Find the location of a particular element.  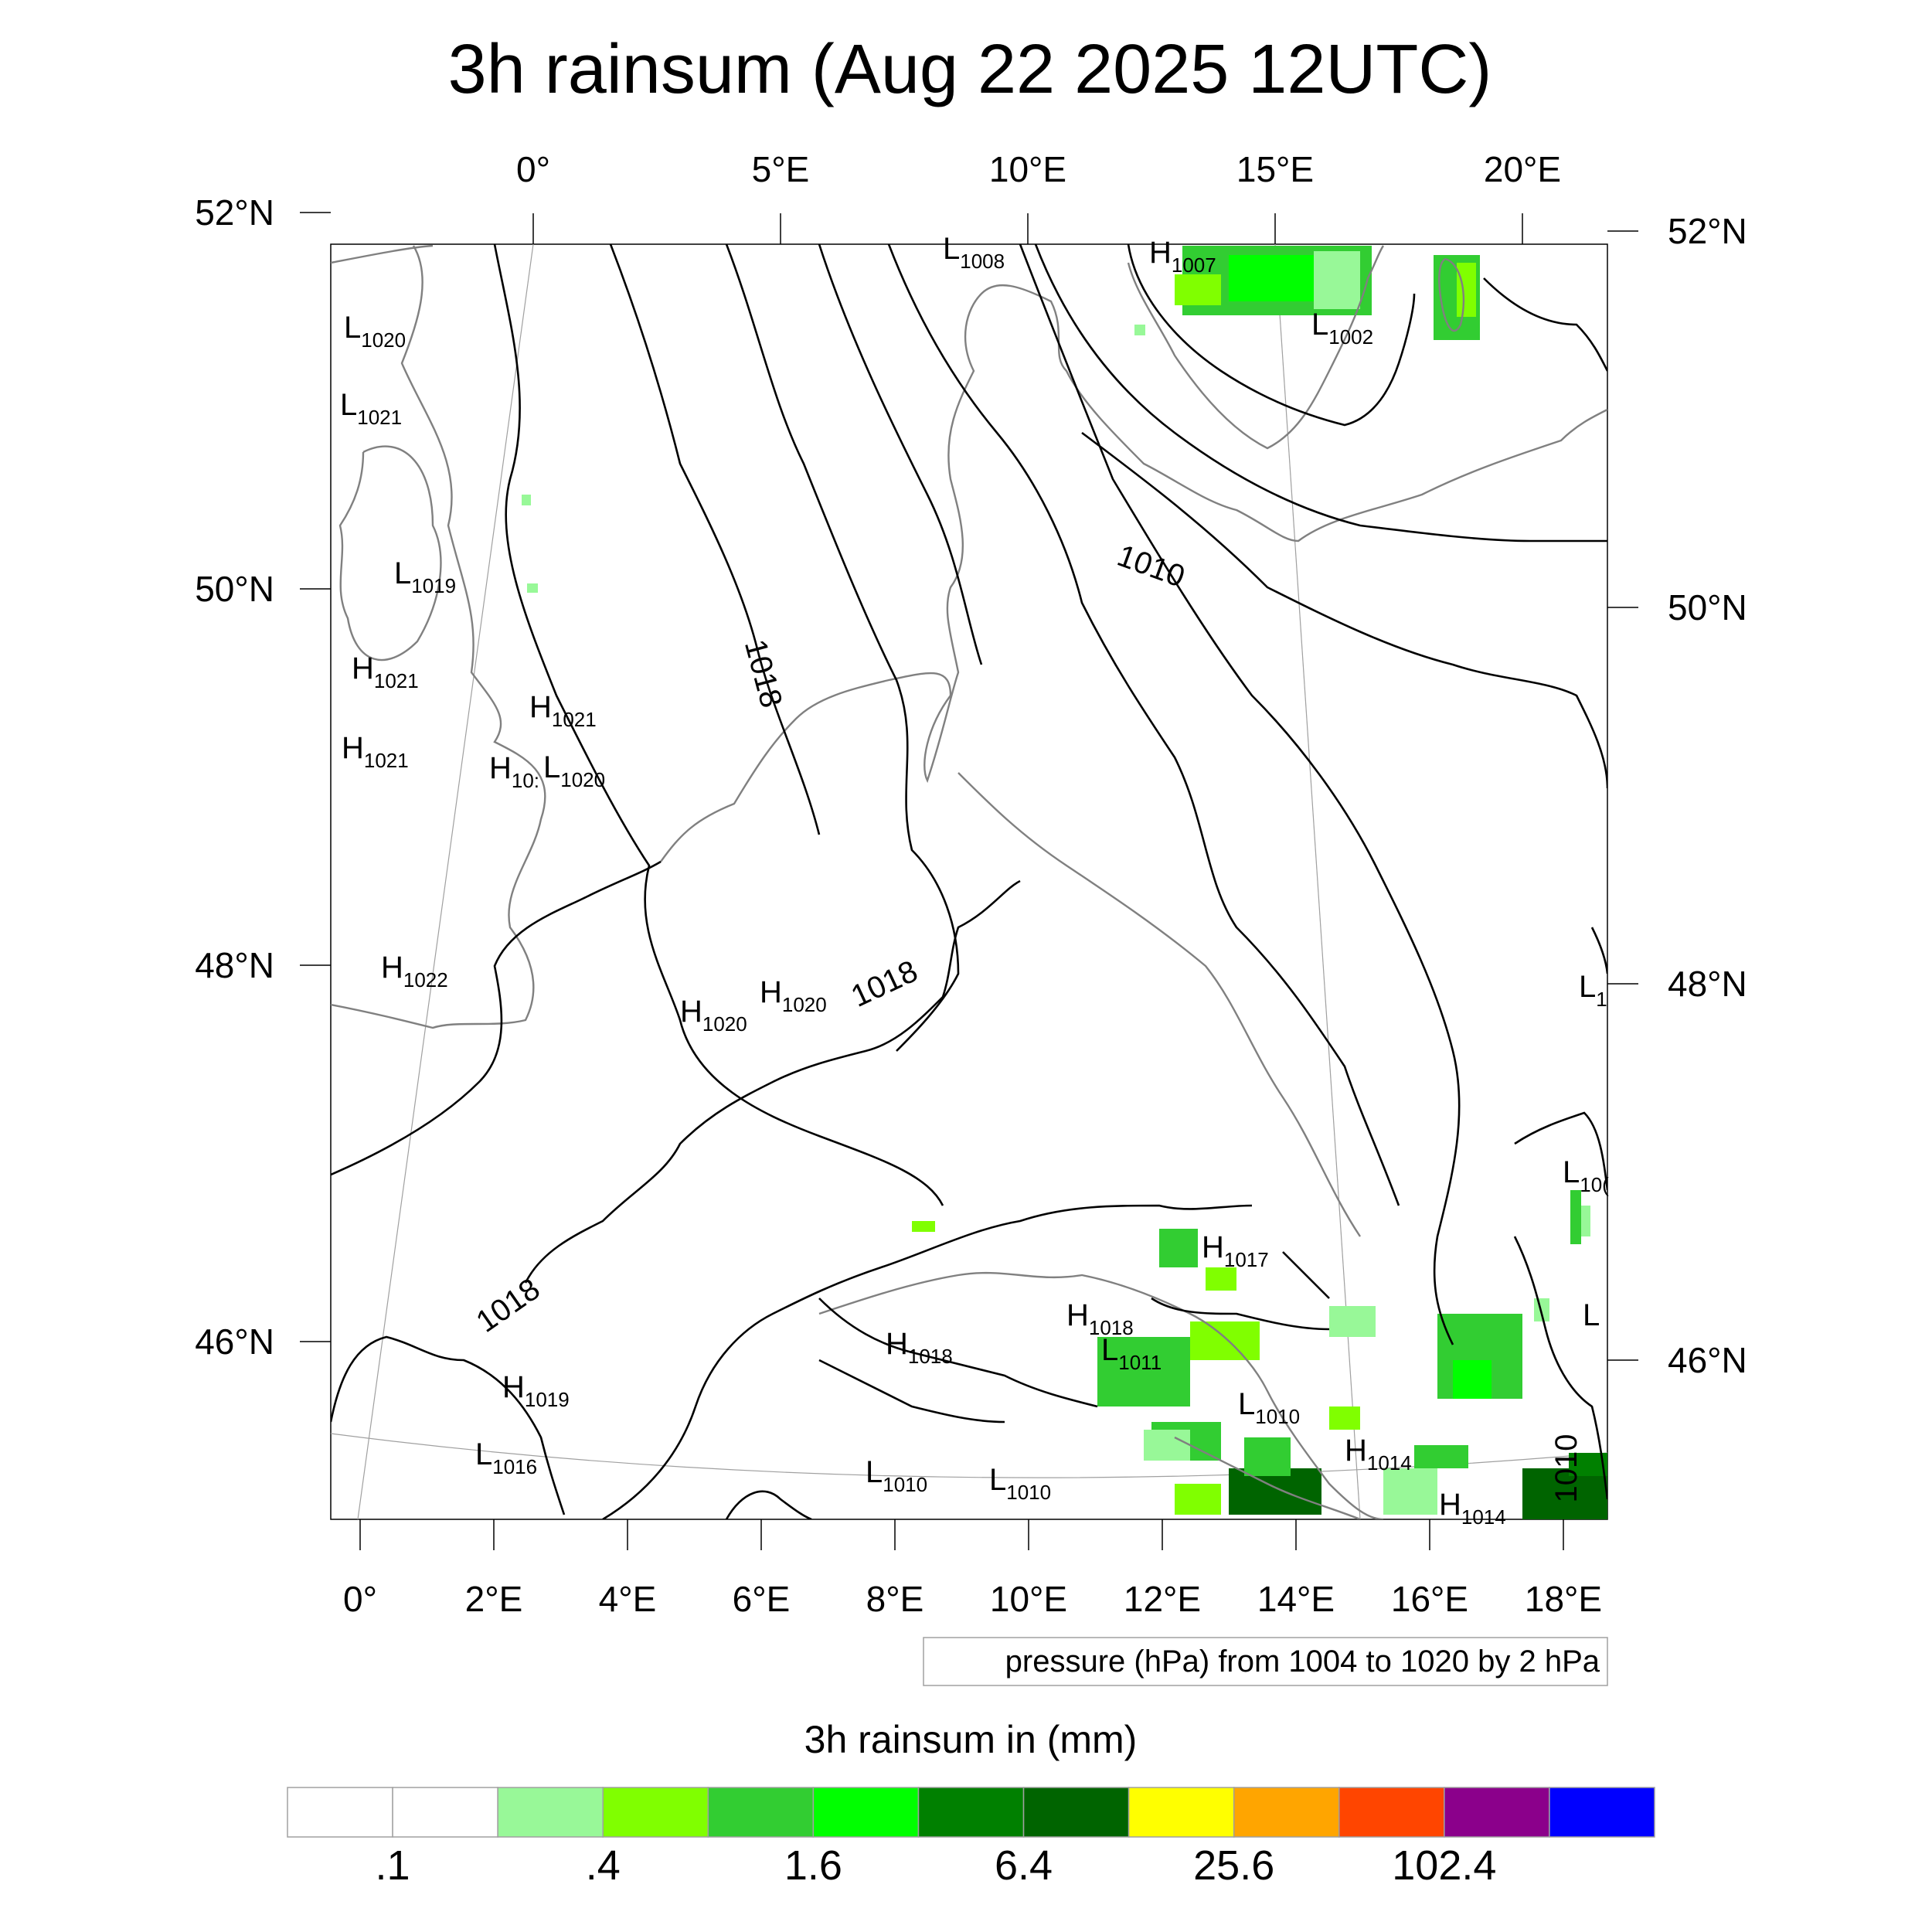

low-pressure-label: L is located at coordinates (1591, 1315).